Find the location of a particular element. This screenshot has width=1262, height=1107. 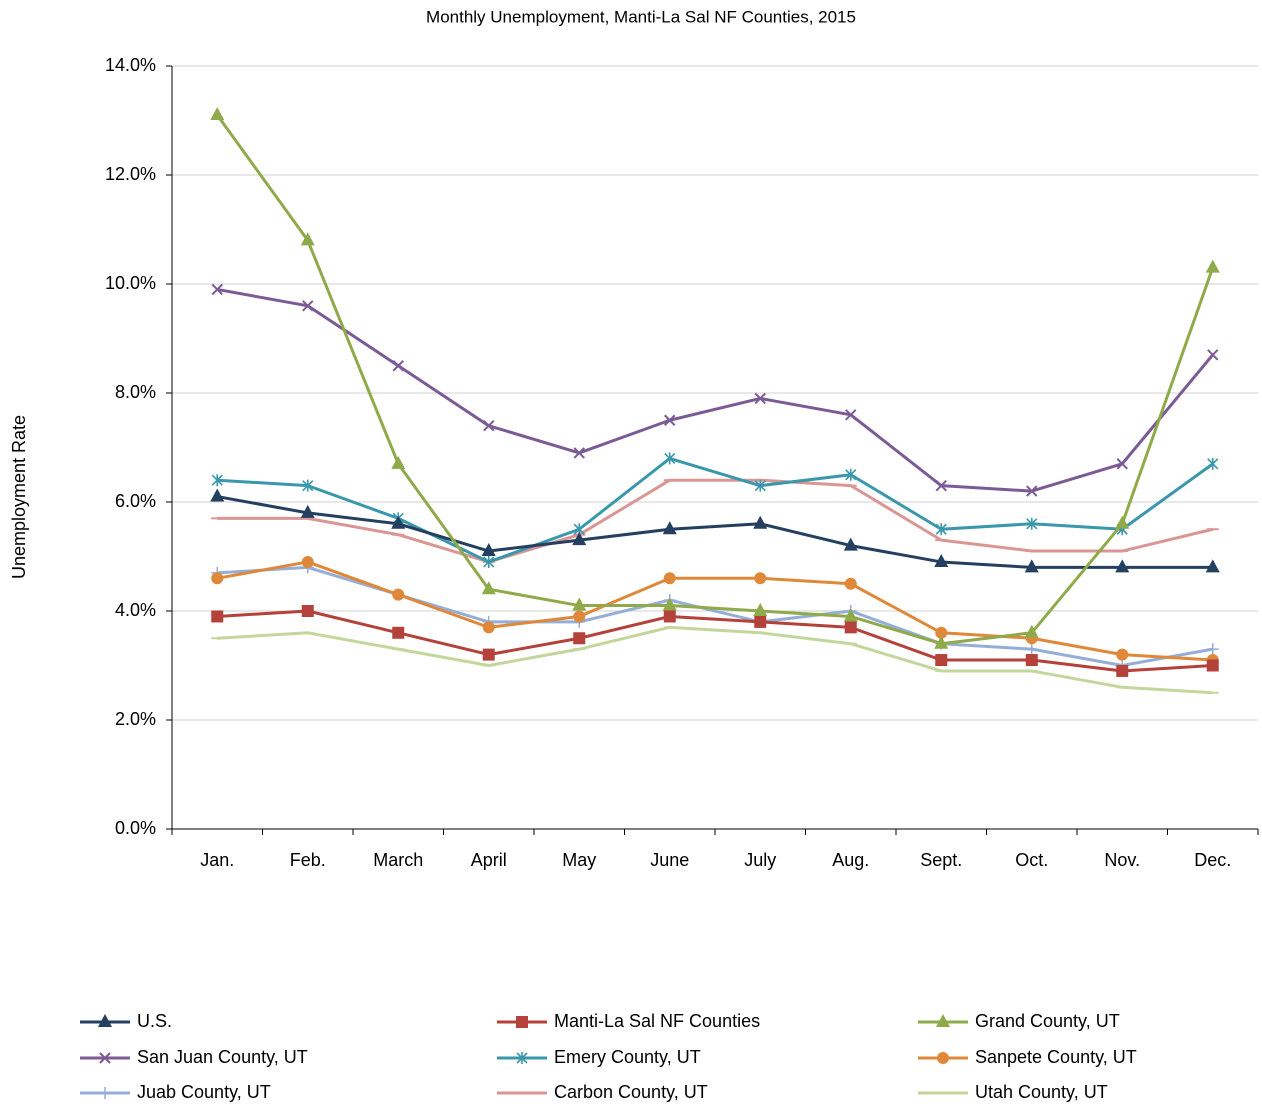

x-tick-label: Feb. is located at coordinates (308, 860).